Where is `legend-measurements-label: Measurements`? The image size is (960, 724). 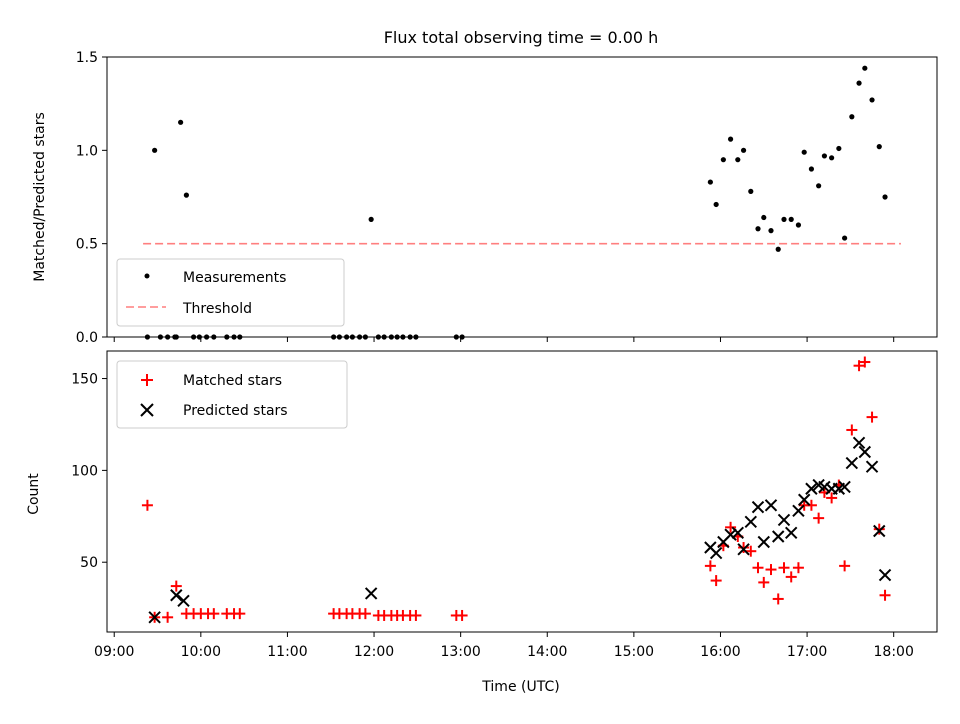 legend-measurements-label: Measurements is located at coordinates (234, 278).